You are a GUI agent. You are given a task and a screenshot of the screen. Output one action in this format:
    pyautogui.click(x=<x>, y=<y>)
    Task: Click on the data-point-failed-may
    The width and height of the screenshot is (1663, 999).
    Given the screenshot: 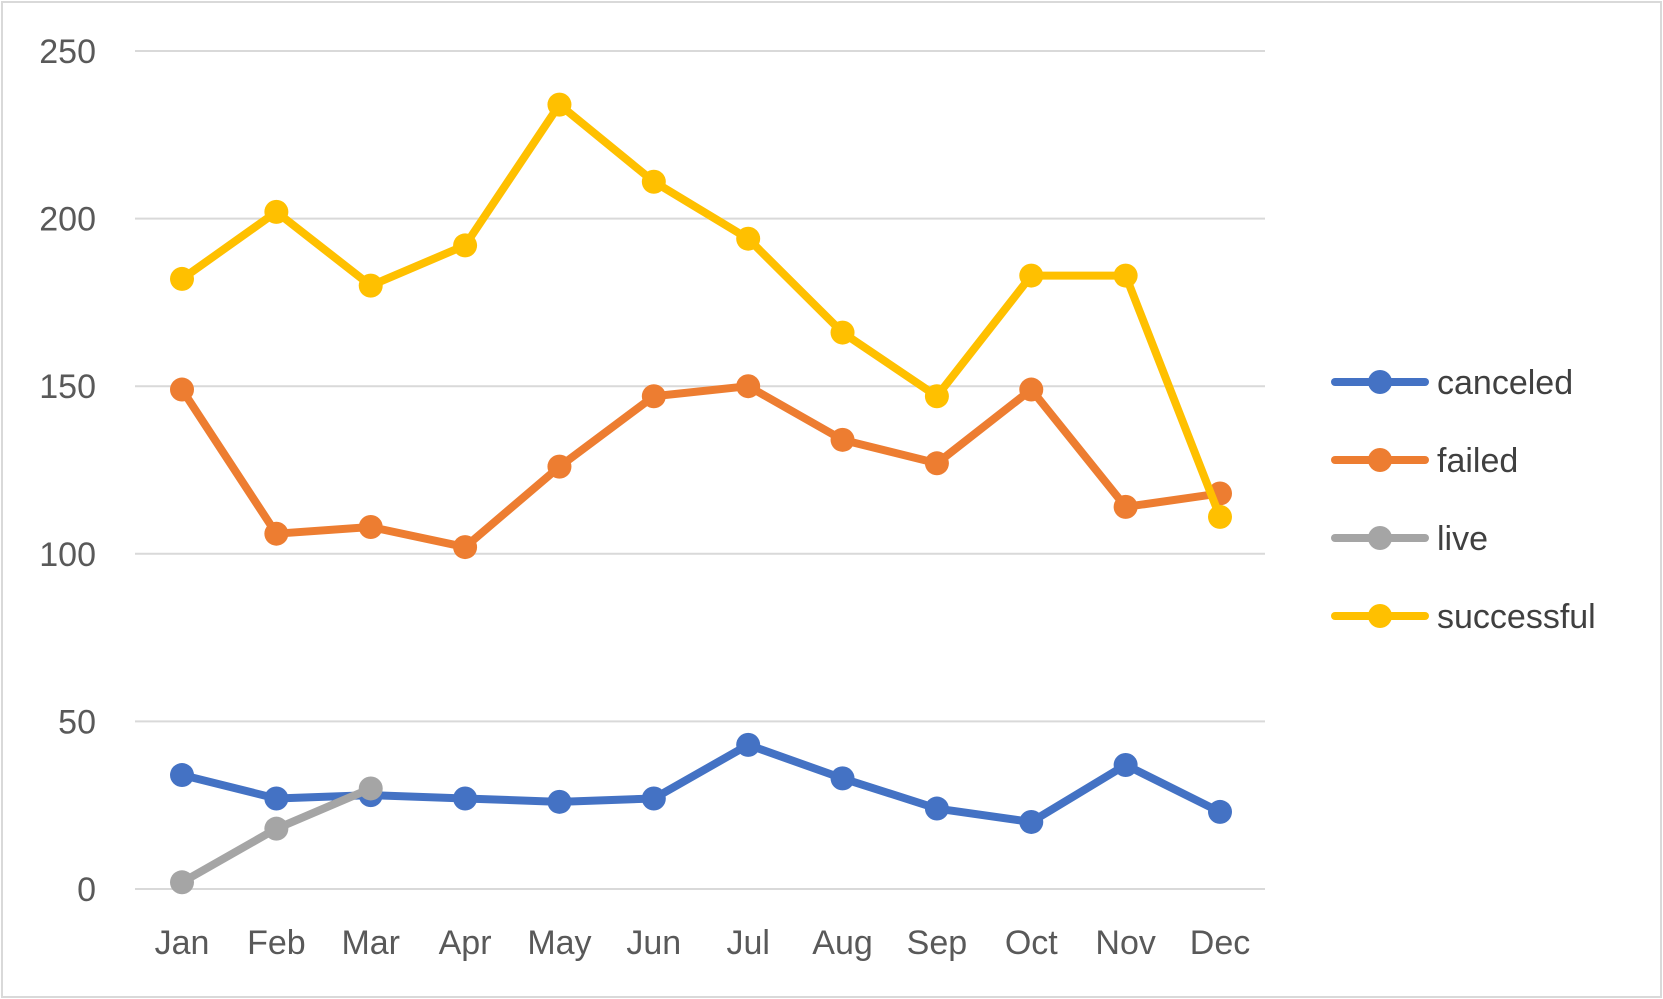 What is the action you would take?
    pyautogui.click(x=559, y=466)
    